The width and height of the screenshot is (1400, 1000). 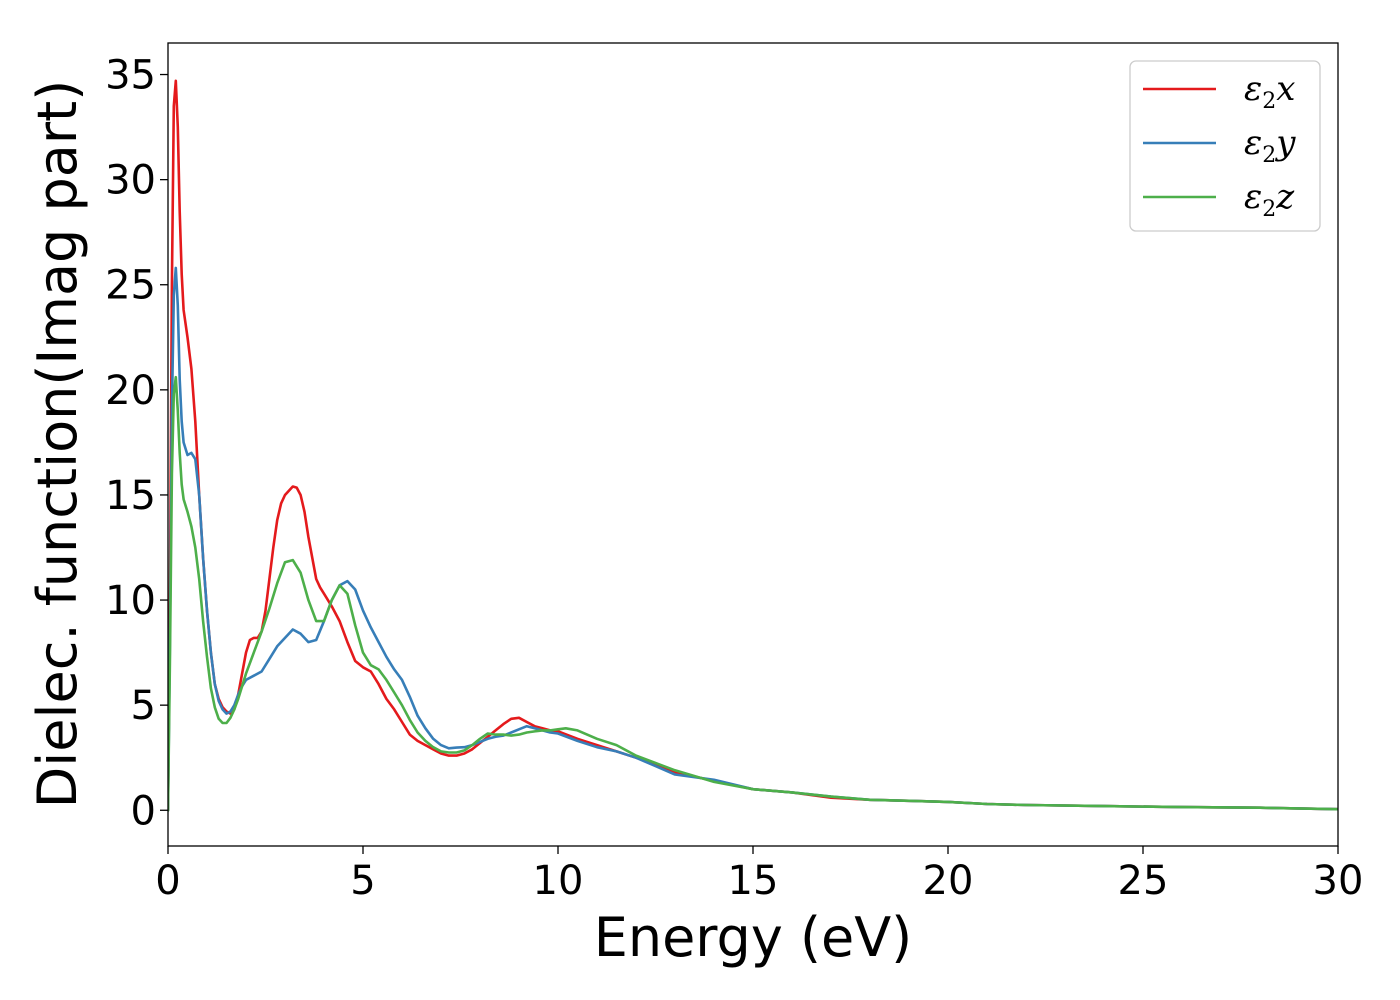 What do you see at coordinates (143, 706) in the screenshot?
I see `y-tick-label: 5` at bounding box center [143, 706].